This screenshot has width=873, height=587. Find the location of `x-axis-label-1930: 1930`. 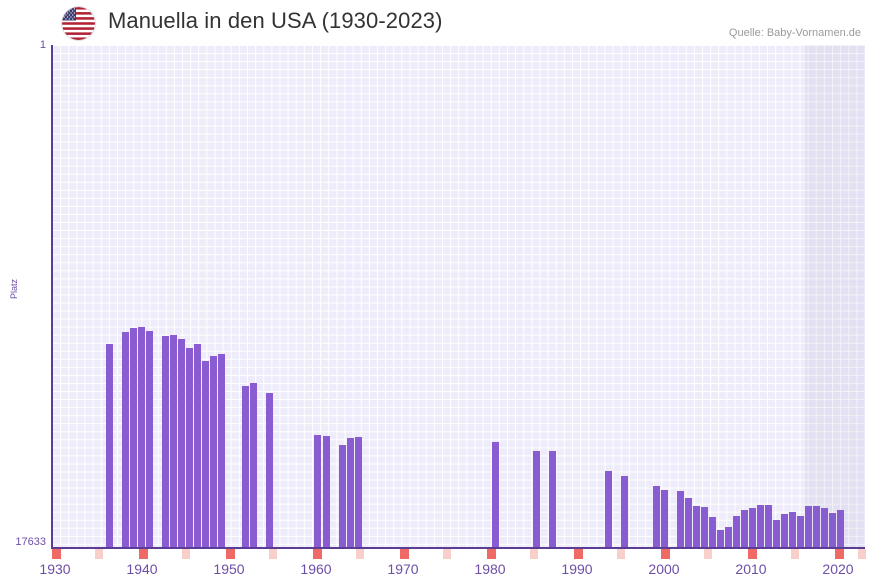

x-axis-label-1930: 1930 is located at coordinates (55, 569).